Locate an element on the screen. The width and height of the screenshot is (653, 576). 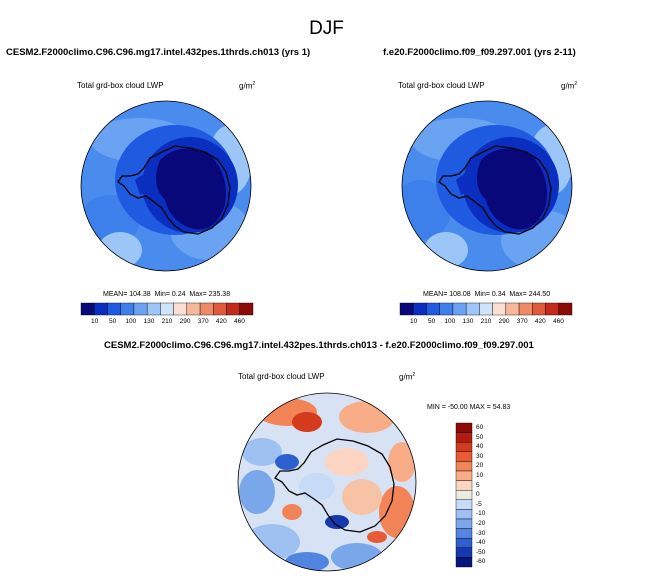
colorbar-tick-label: 40 is located at coordinates (480, 447).